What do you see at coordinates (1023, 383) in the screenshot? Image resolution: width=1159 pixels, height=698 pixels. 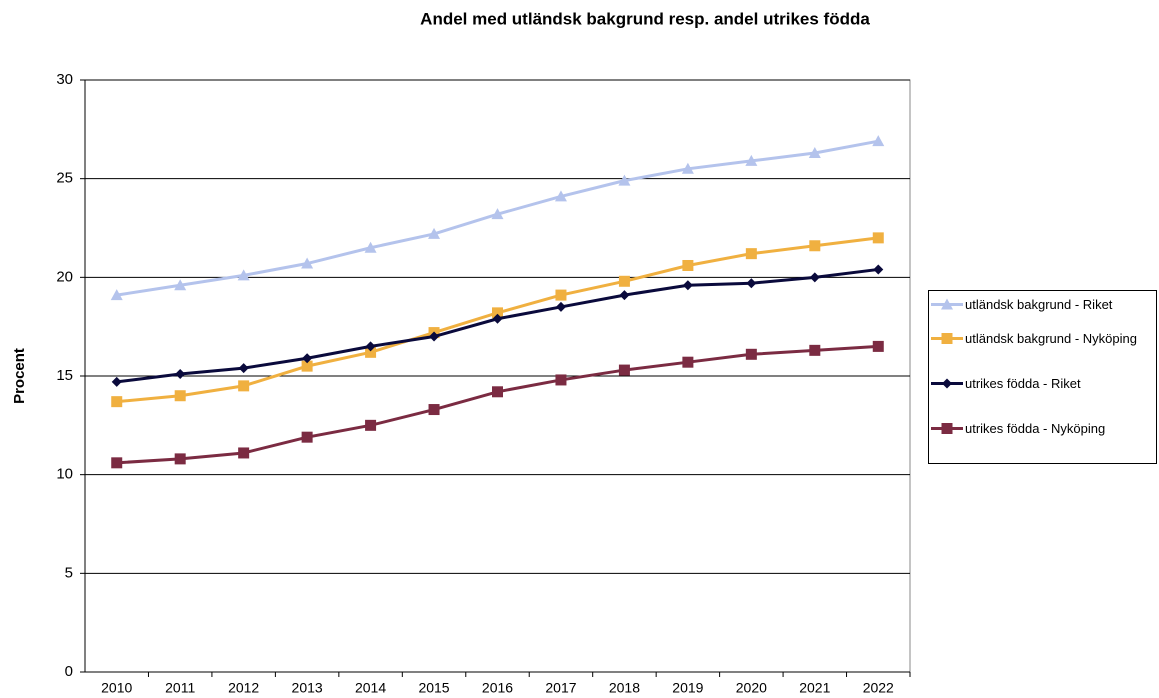 I see `legend-label: utrikes födda - Riket` at bounding box center [1023, 383].